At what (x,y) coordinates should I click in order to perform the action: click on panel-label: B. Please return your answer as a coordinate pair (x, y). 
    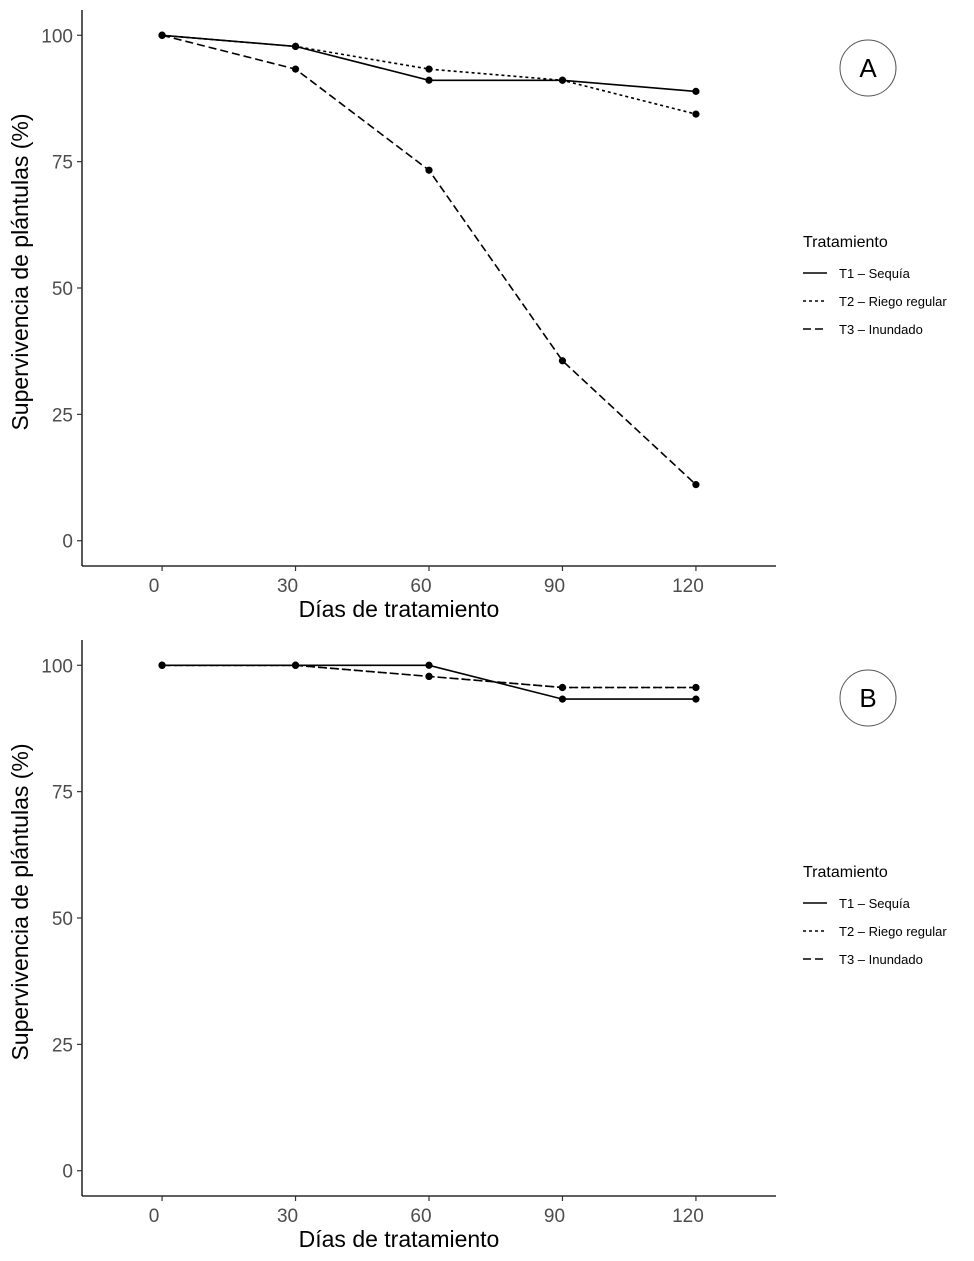
    Looking at the image, I should click on (867, 698).